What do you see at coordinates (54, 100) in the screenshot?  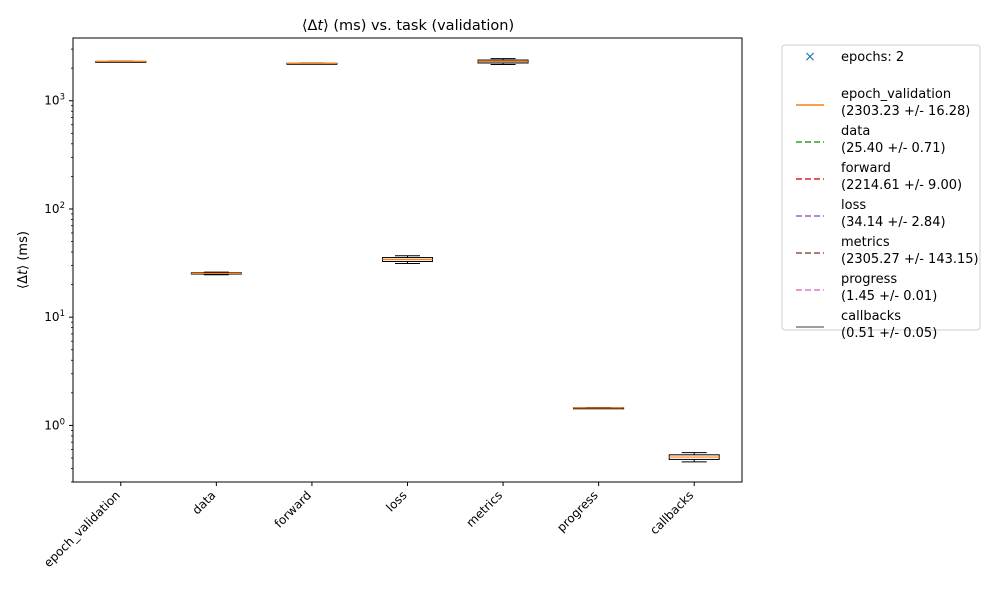 I see `y-tick-label: 103` at bounding box center [54, 100].